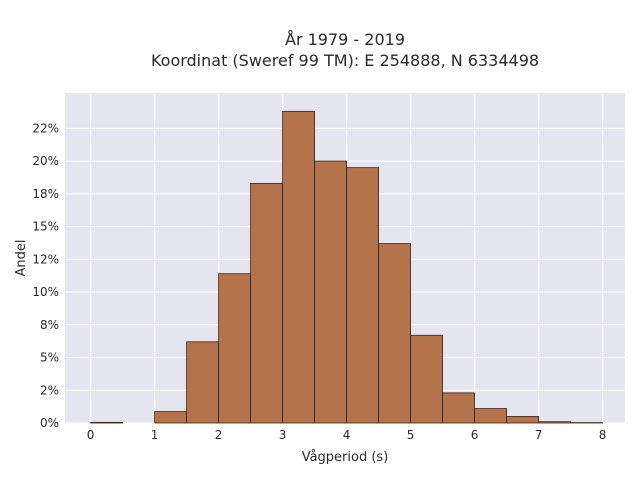 This screenshot has height=485, width=640. Describe the element at coordinates (49, 325) in the screenshot. I see `y-tick-label: 8%` at that location.